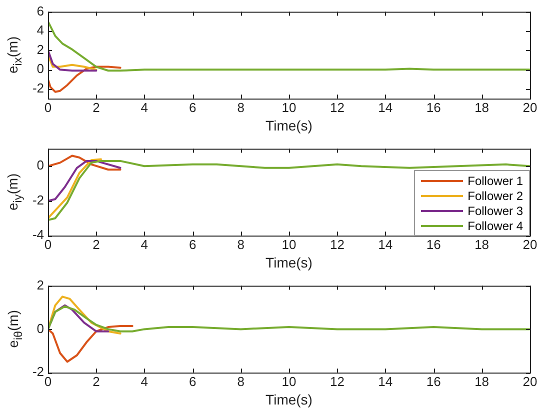 The width and height of the screenshot is (551, 413). Describe the element at coordinates (40, 10) in the screenshot. I see `y-tick-label: 6` at that location.